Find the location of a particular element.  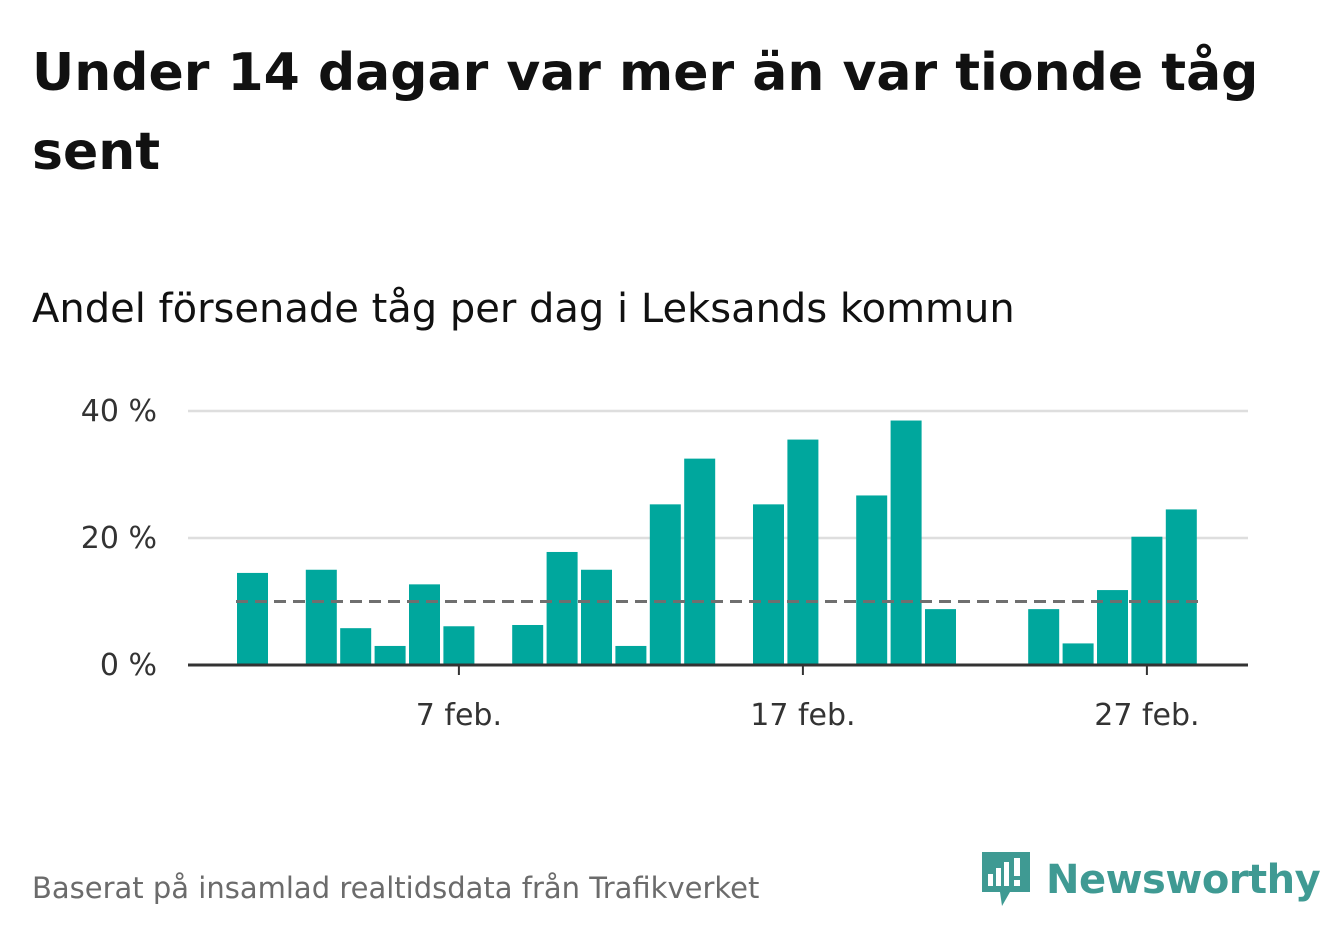

x-tick-label: 7 feb. is located at coordinates (459, 715).